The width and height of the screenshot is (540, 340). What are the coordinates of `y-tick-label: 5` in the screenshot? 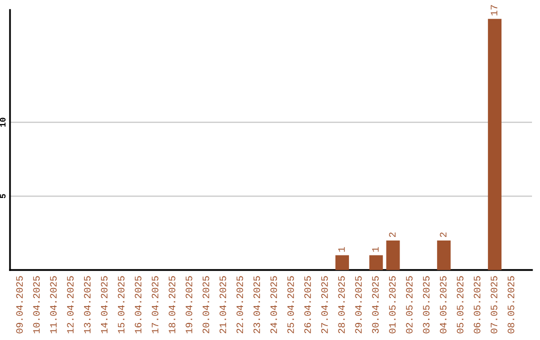 It's located at (3, 196).